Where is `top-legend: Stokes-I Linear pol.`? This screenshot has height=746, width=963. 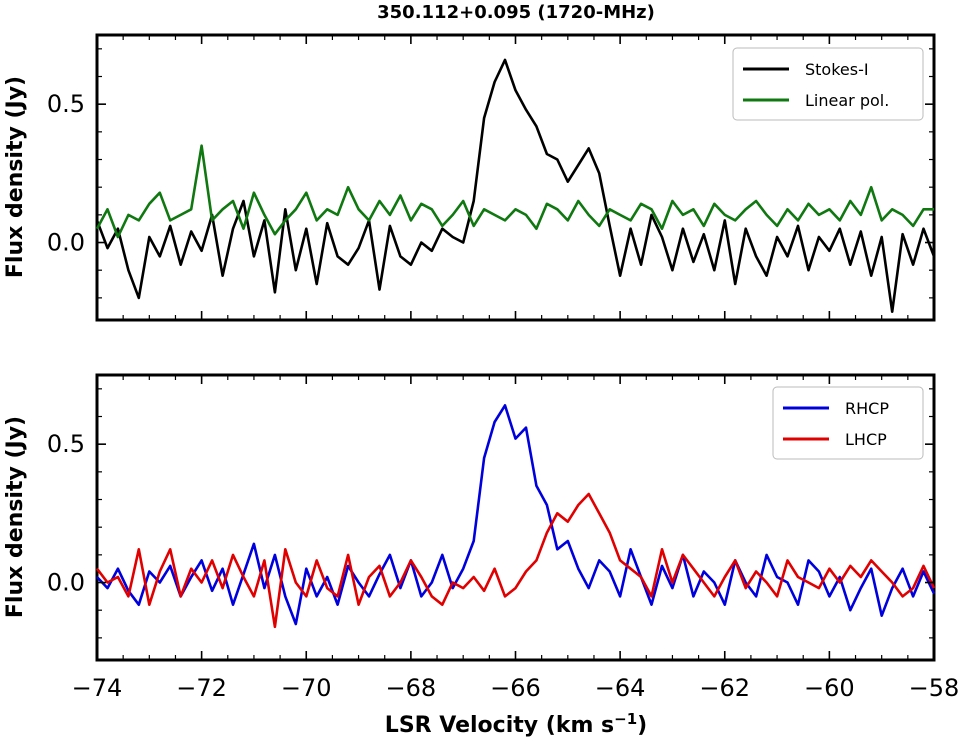 top-legend: Stokes-I Linear pol. is located at coordinates (828, 84).